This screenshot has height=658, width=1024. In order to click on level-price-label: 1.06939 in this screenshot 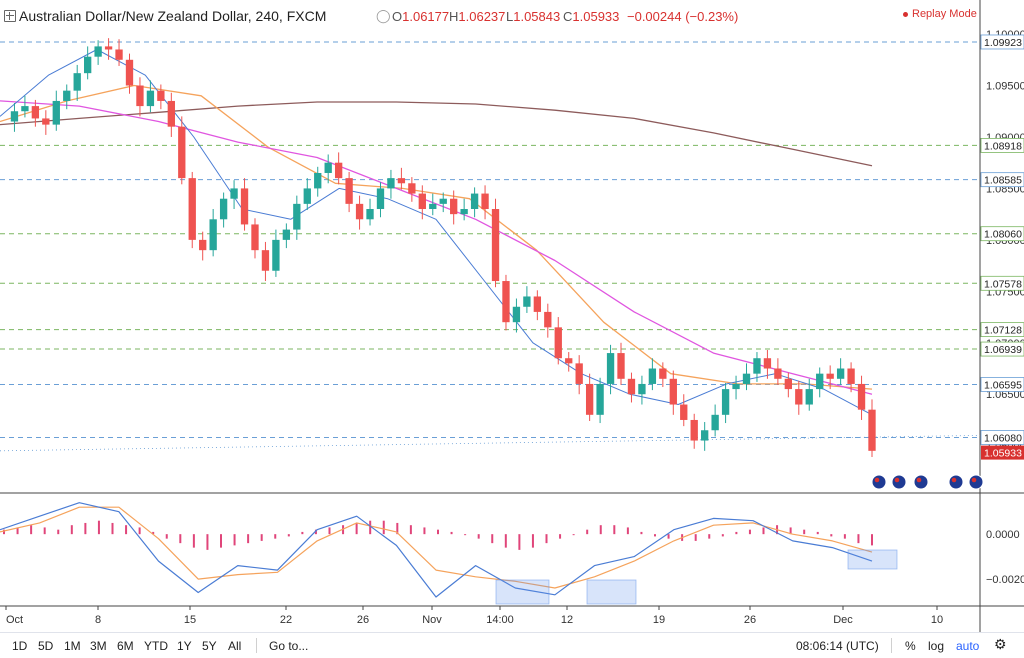, I will do `click(1003, 350)`.